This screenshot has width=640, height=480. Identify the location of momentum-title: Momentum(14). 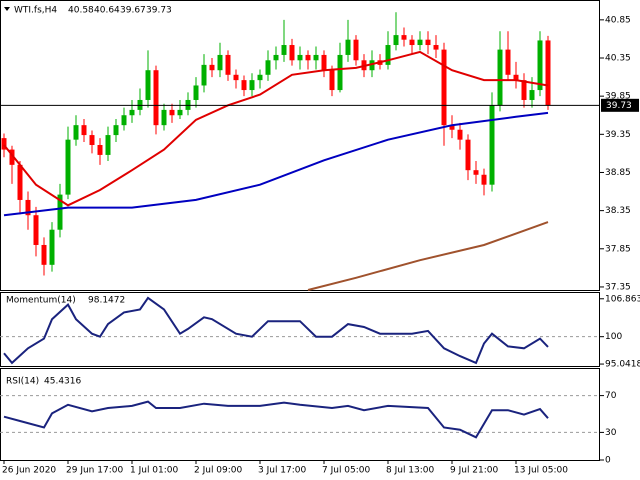
(41, 301).